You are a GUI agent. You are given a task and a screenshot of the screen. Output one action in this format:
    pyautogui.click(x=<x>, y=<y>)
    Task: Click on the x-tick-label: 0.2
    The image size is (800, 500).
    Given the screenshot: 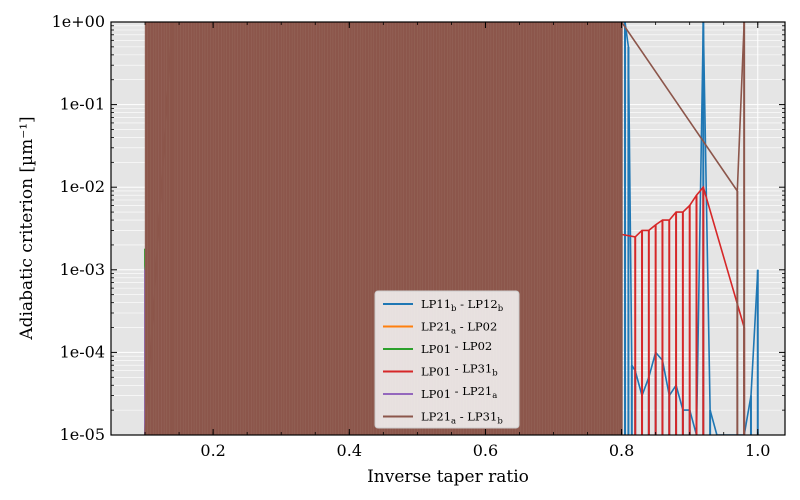 What is the action you would take?
    pyautogui.click(x=212, y=450)
    